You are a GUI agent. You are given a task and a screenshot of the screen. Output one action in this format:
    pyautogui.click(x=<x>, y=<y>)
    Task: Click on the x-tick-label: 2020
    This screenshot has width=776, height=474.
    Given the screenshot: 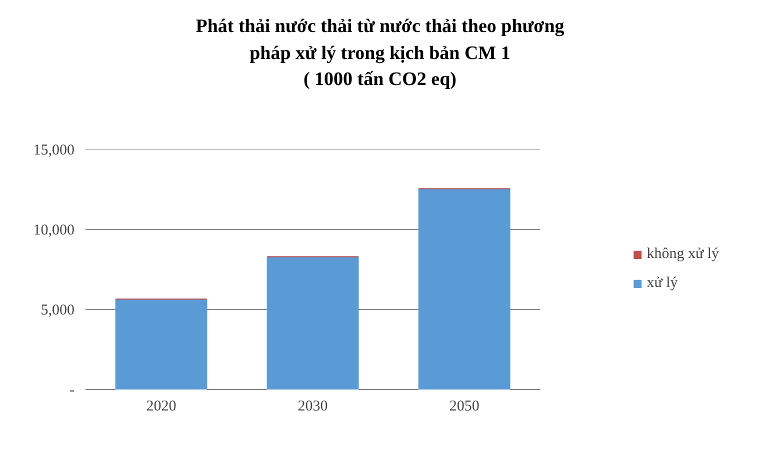 What is the action you would take?
    pyautogui.click(x=161, y=406)
    